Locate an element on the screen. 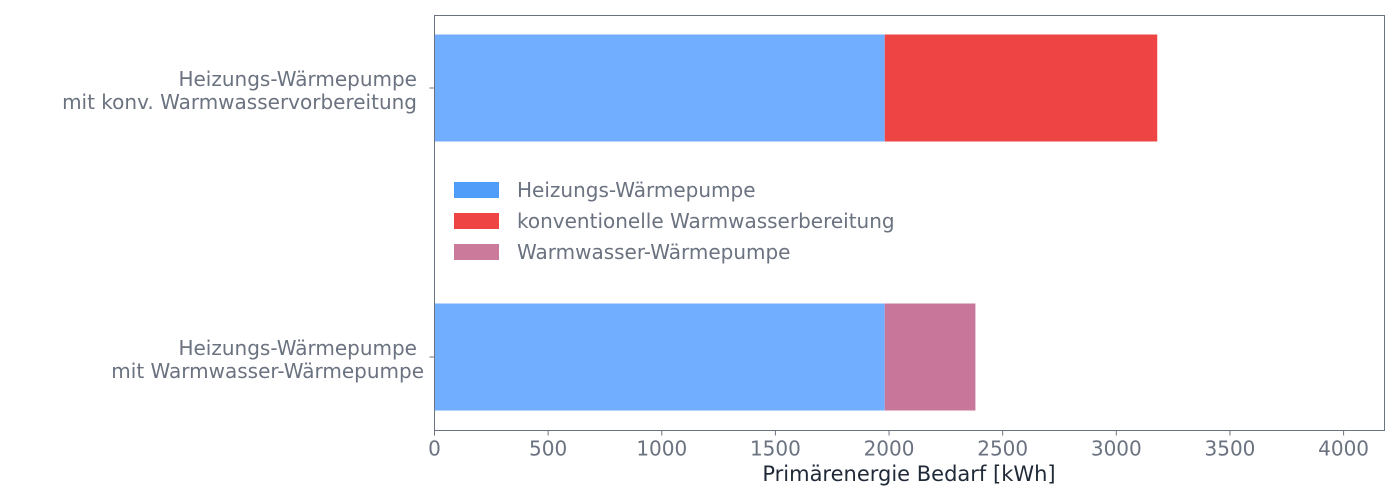 The width and height of the screenshot is (1400, 504). x-tick-label: 1500 is located at coordinates (775, 449).